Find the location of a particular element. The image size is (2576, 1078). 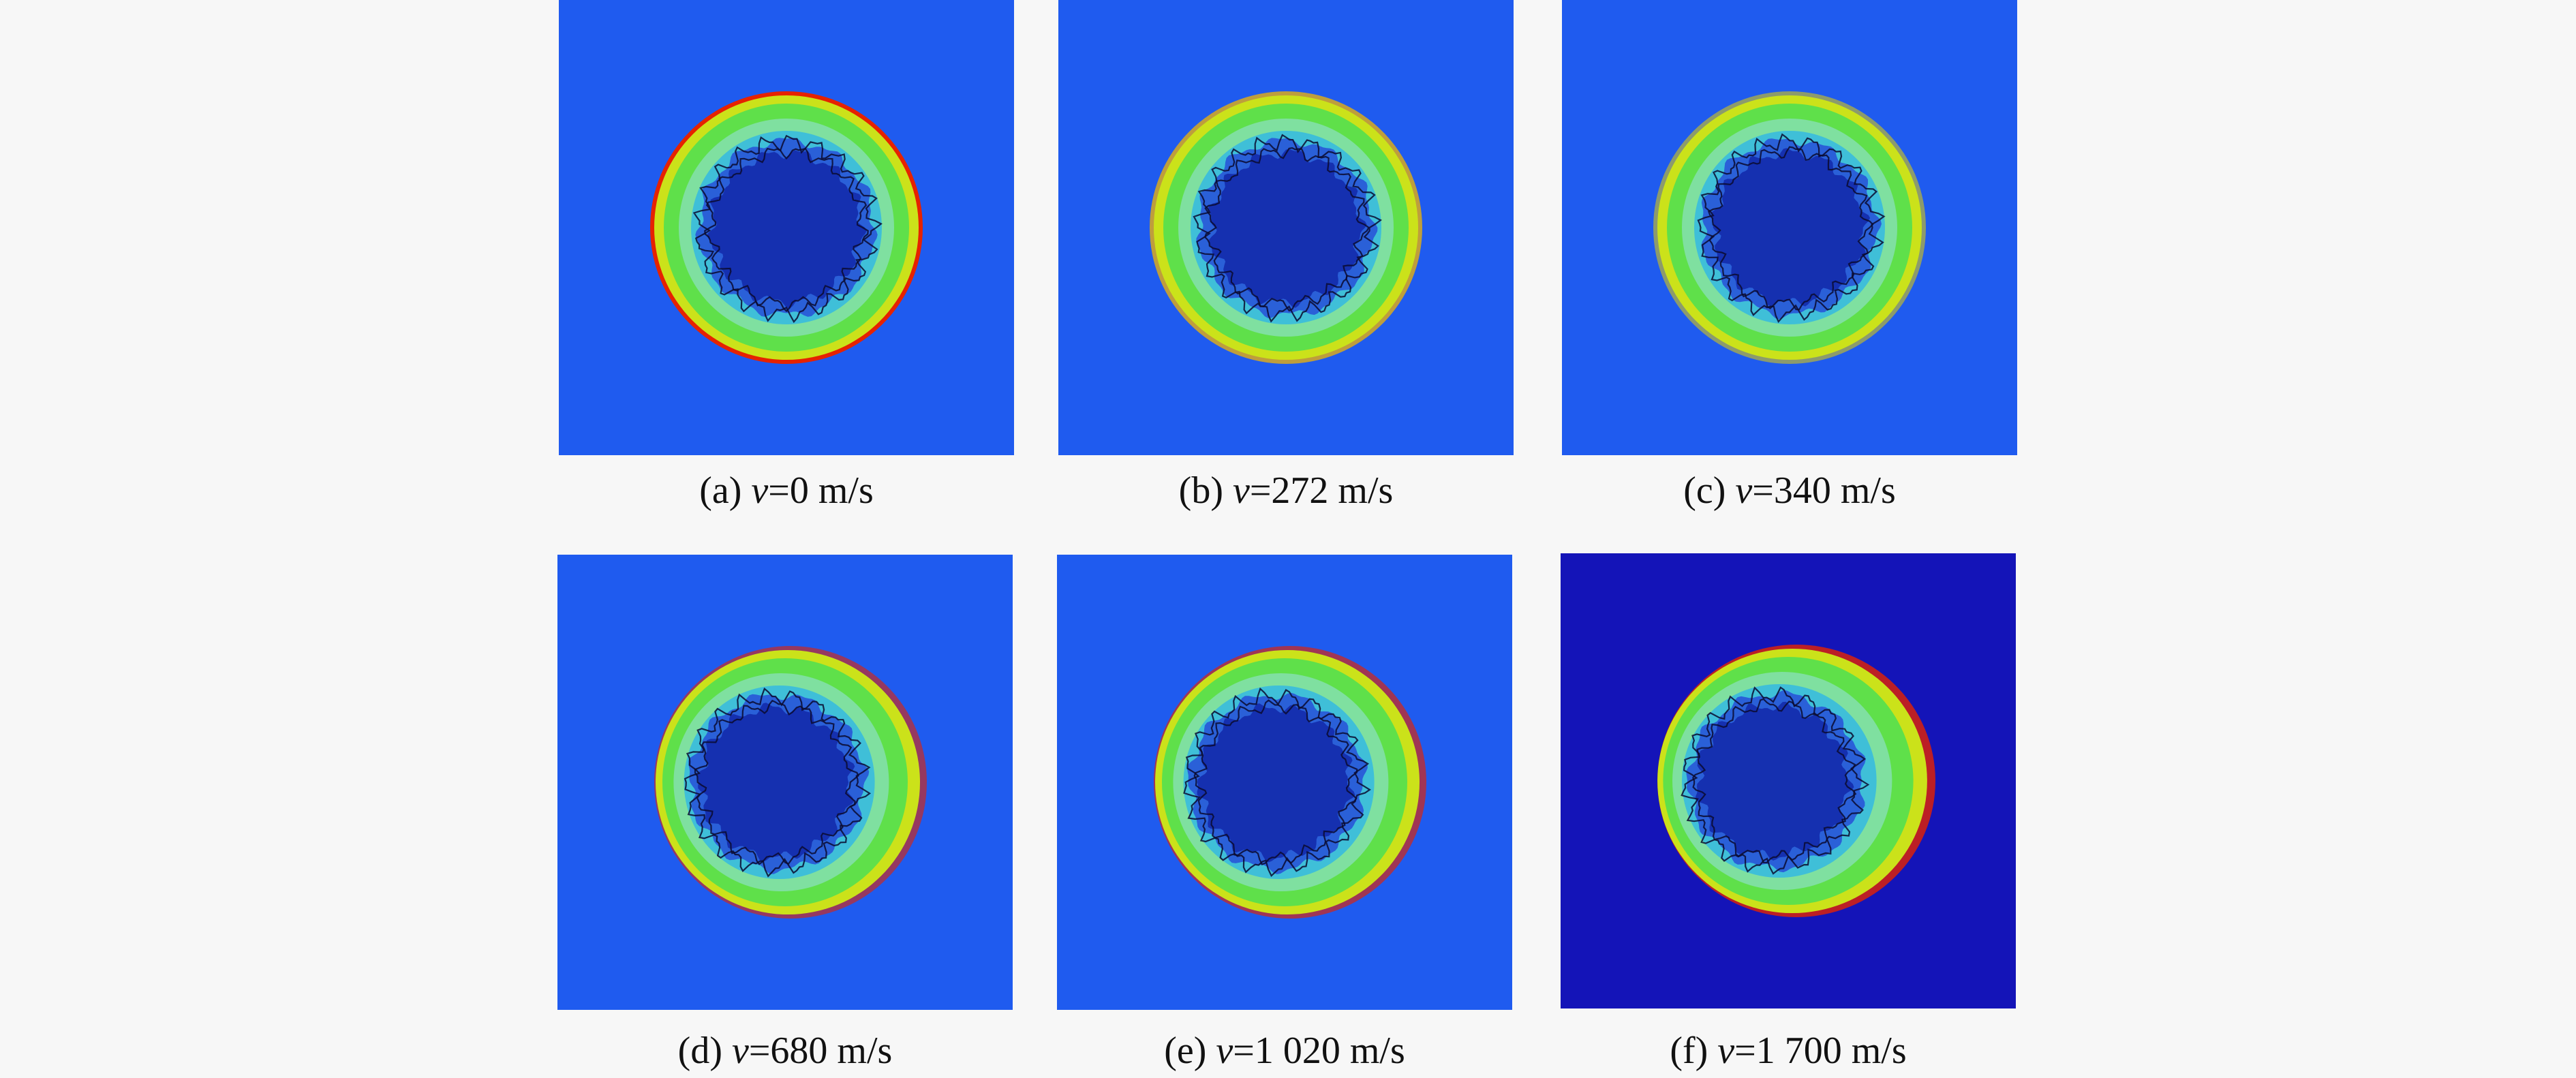

caption-b-label: (b) is located at coordinates (1200, 490).